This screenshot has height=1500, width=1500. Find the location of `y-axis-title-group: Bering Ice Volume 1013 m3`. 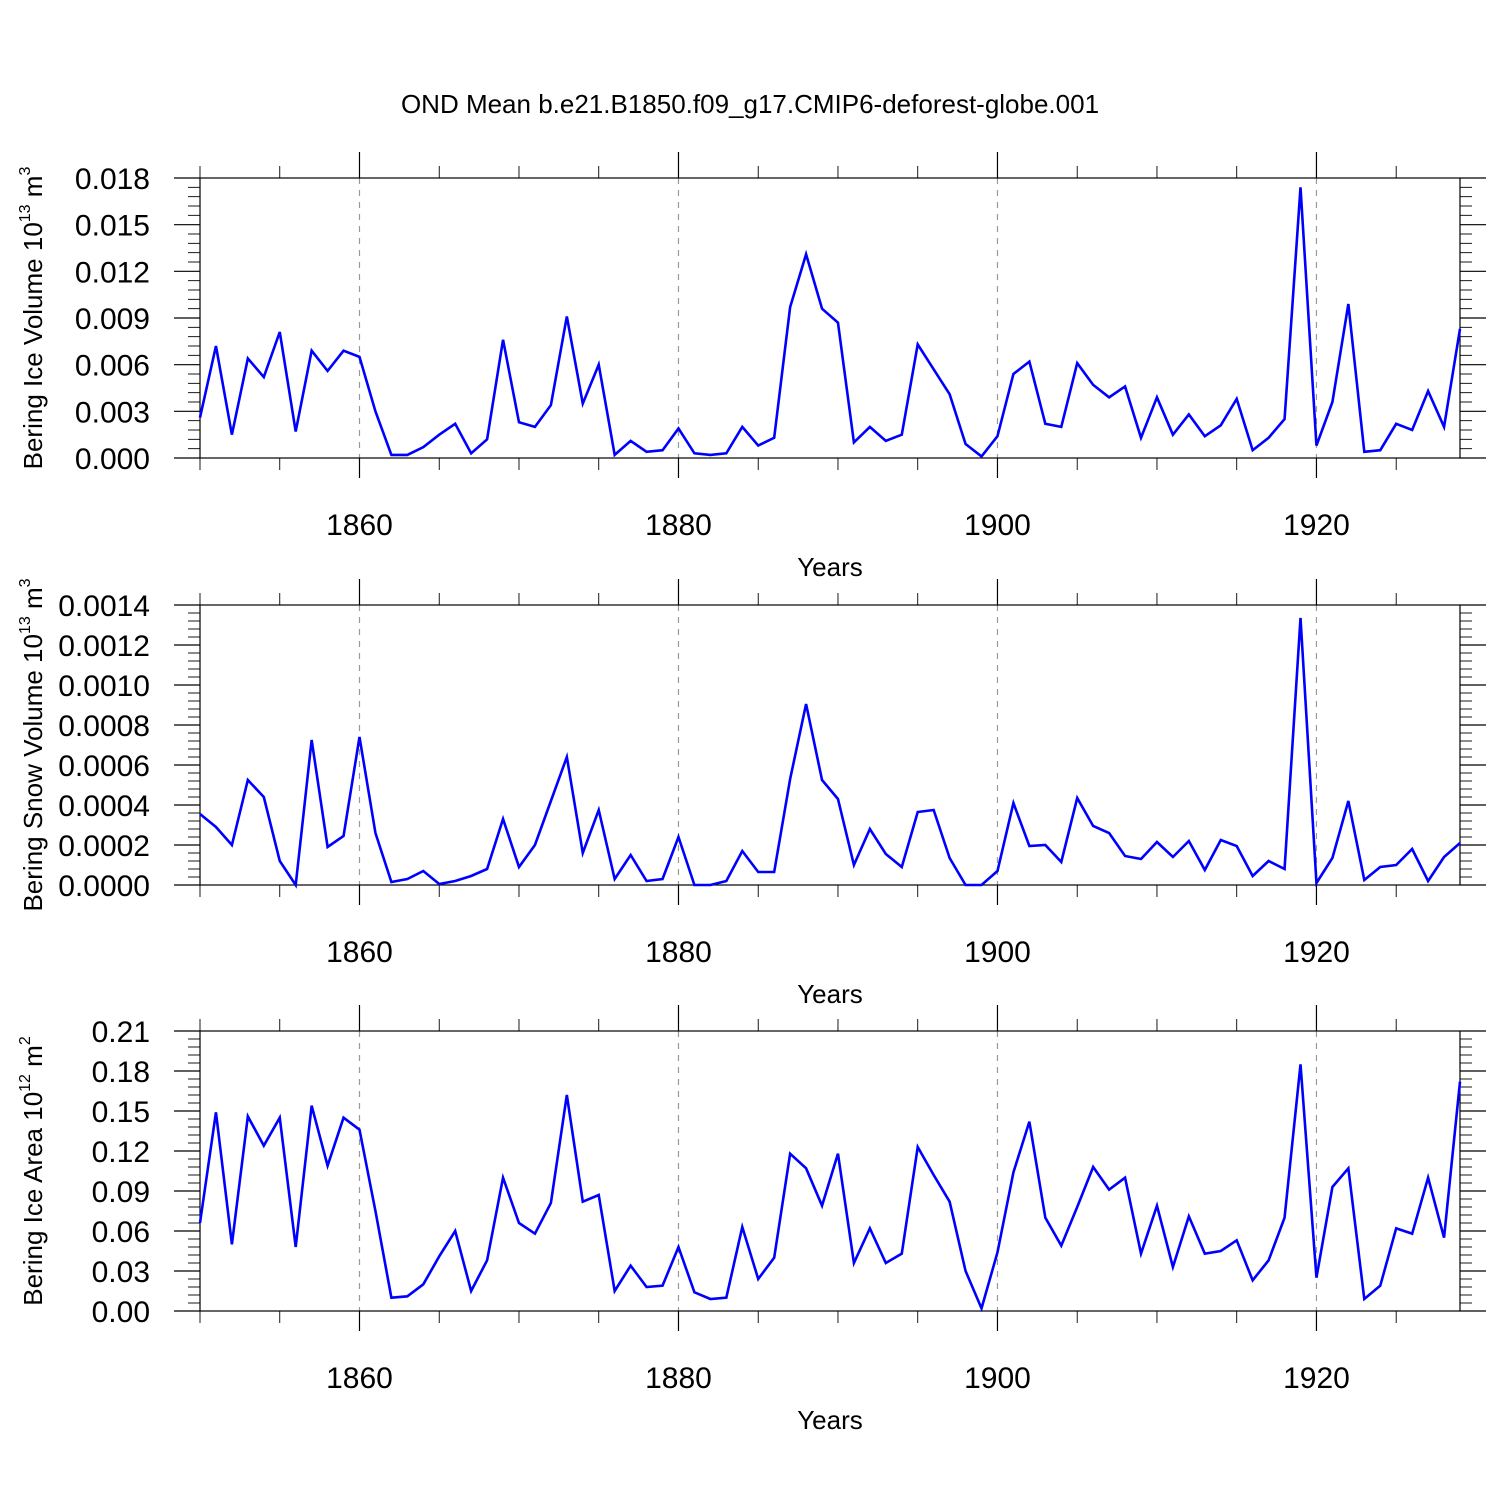

y-axis-title-group: Bering Ice Volume 1013 m3 is located at coordinates (32, 318).